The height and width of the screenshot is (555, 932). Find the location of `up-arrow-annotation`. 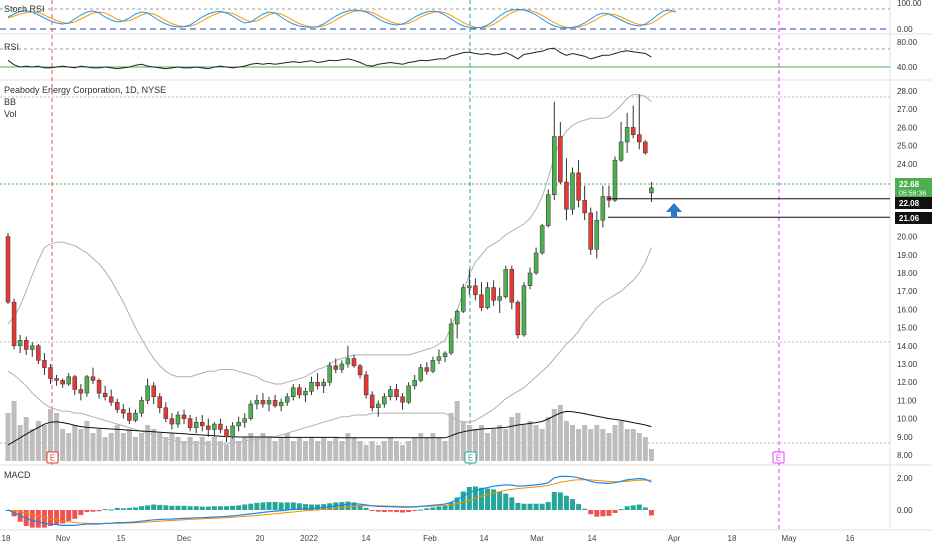

up-arrow-annotation is located at coordinates (674, 210).